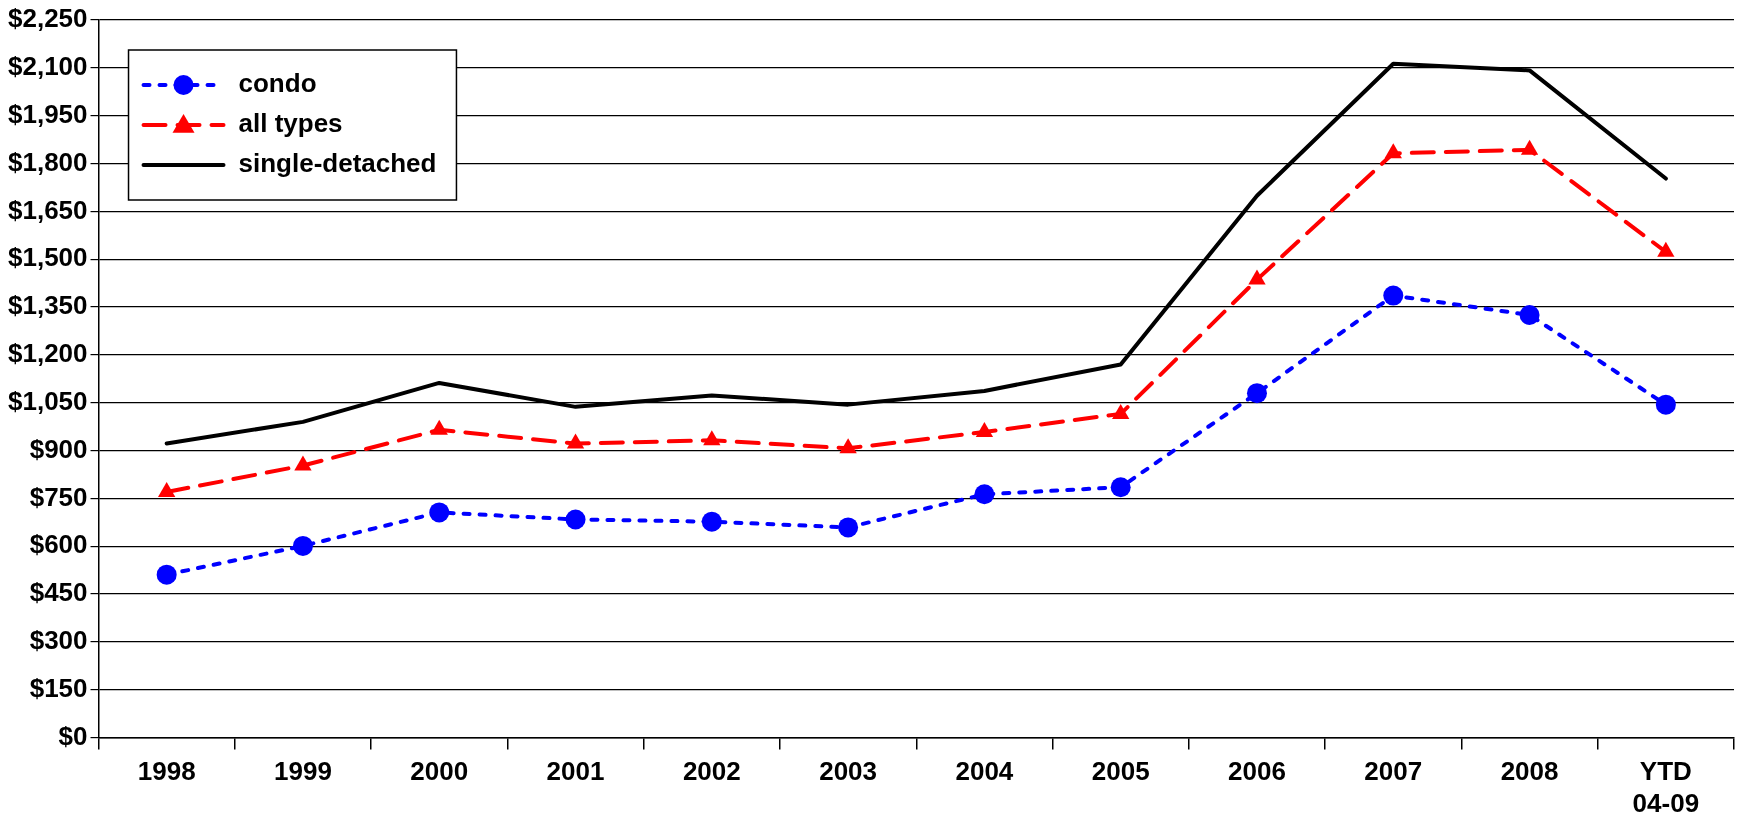 The width and height of the screenshot is (1744, 833). What do you see at coordinates (47, 209) in the screenshot?
I see `y-tick-label: $1,650` at bounding box center [47, 209].